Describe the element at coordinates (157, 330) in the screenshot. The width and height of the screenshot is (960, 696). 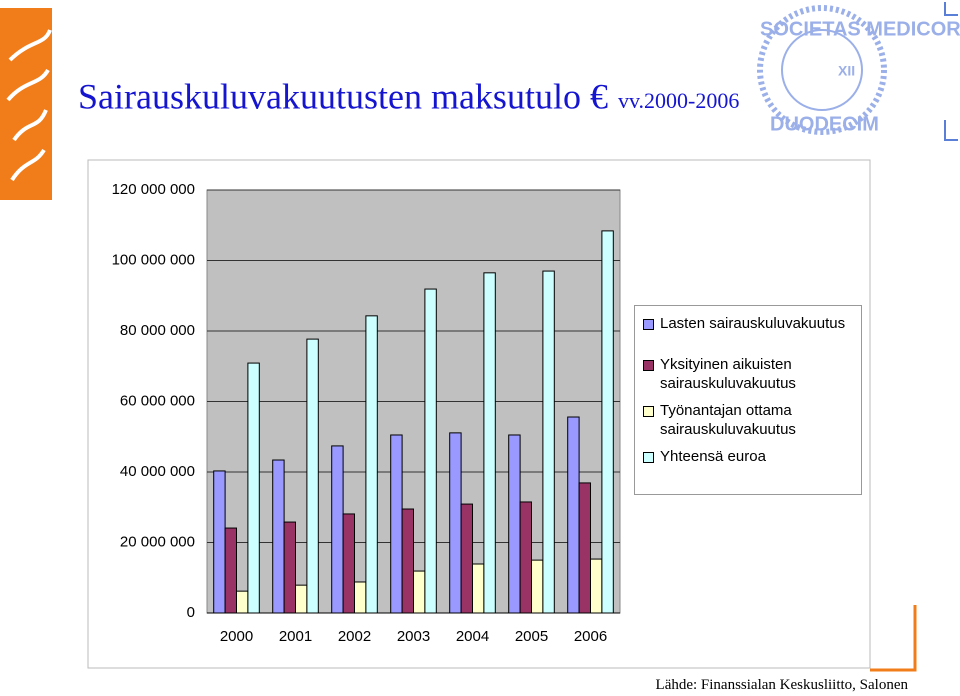
I see `y-tick-label: 80 000 000` at that location.